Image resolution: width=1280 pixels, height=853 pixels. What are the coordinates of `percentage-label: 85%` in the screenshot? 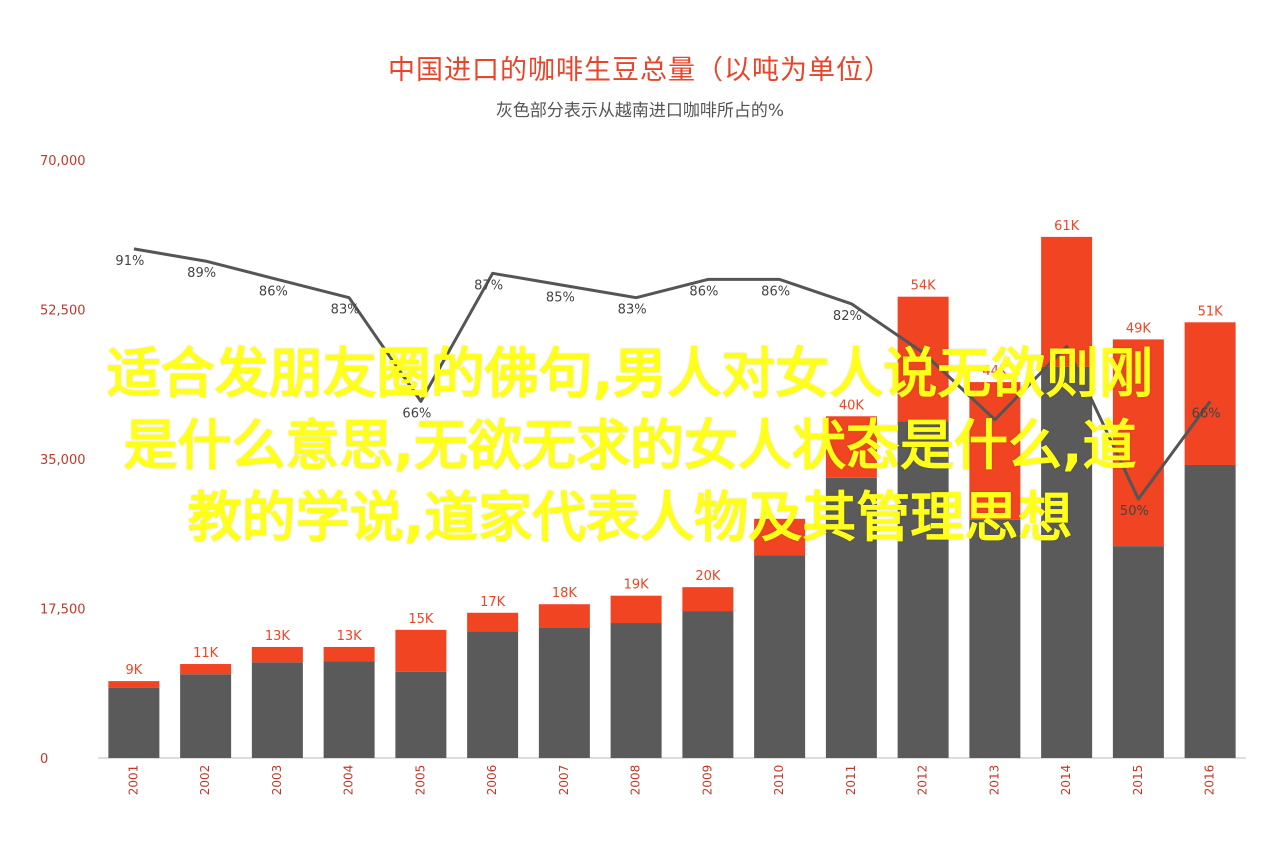 It's located at (560, 298).